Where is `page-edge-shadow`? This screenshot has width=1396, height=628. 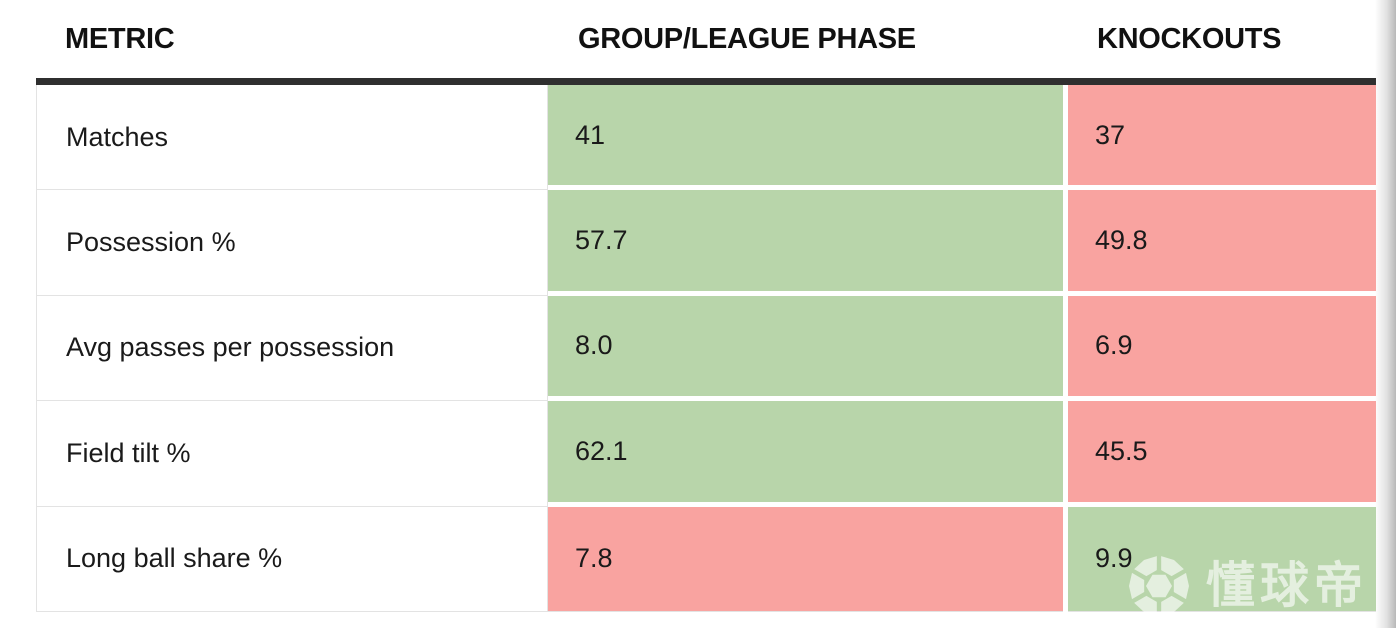 page-edge-shadow is located at coordinates (1385, 314).